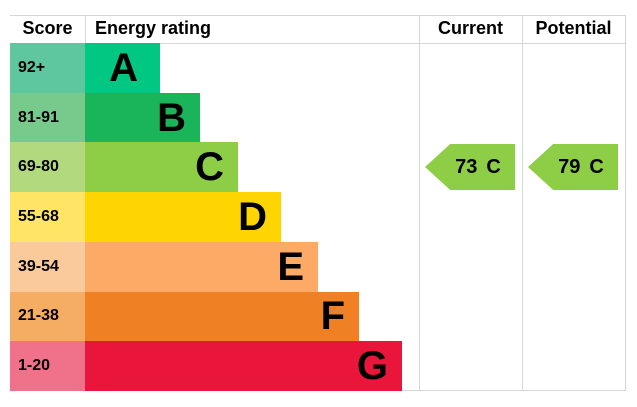 This screenshot has height=407, width=637. I want to click on band-bar: F, so click(222, 316).